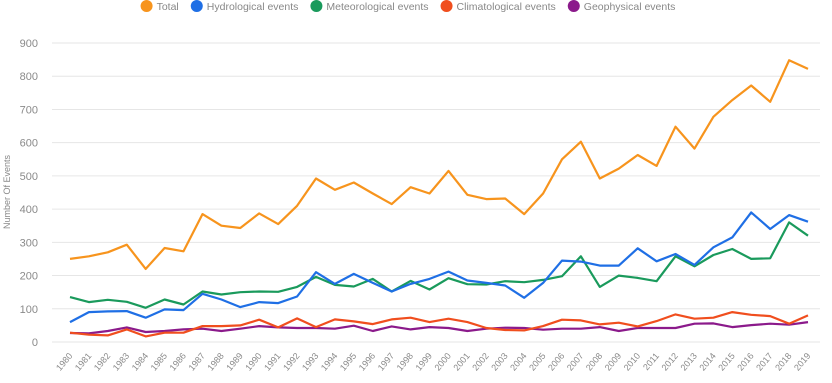  What do you see at coordinates (802, 362) in the screenshot?
I see `x-tick-label: 2019` at bounding box center [802, 362].